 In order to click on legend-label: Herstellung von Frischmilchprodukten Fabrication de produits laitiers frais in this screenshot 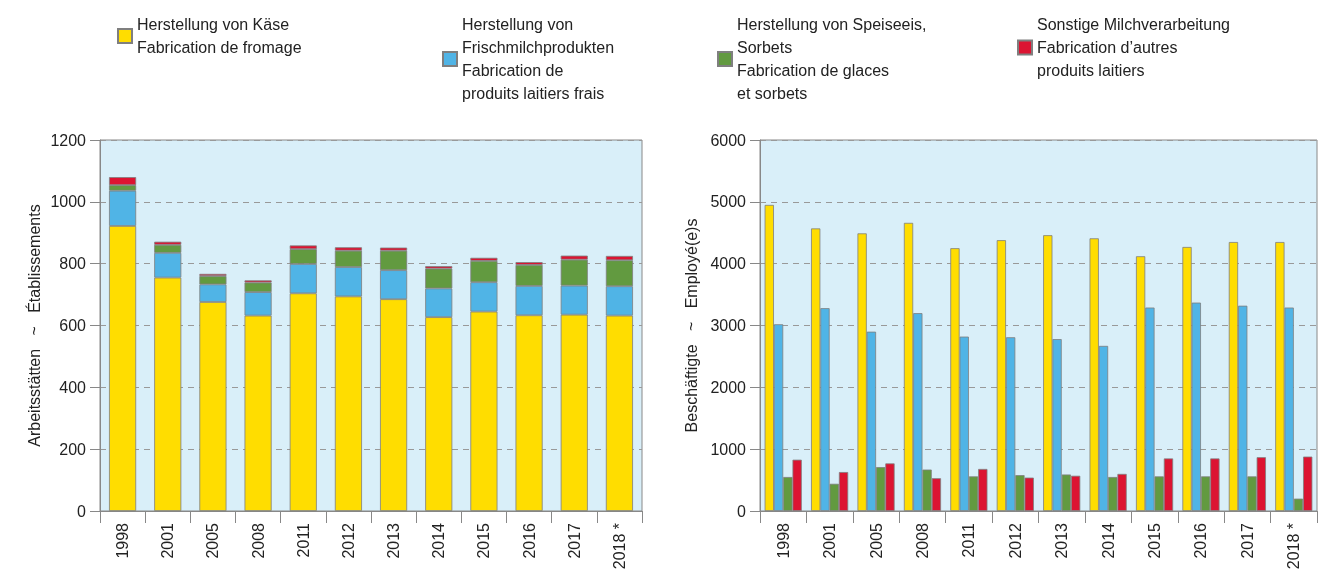, I will do `click(538, 59)`.